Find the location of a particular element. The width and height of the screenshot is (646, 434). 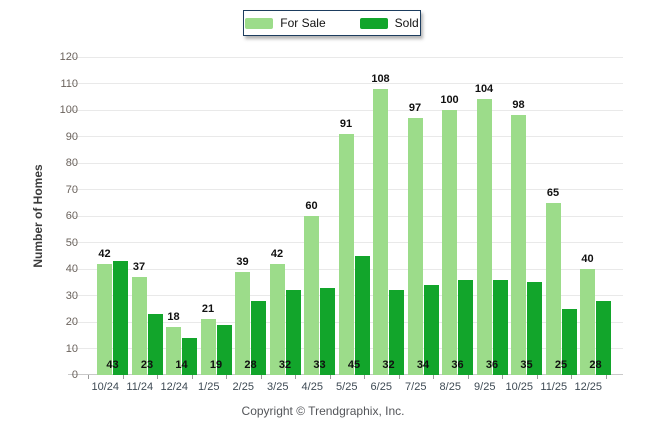

y-axis-tick-label: 20 is located at coordinates (71, 322).